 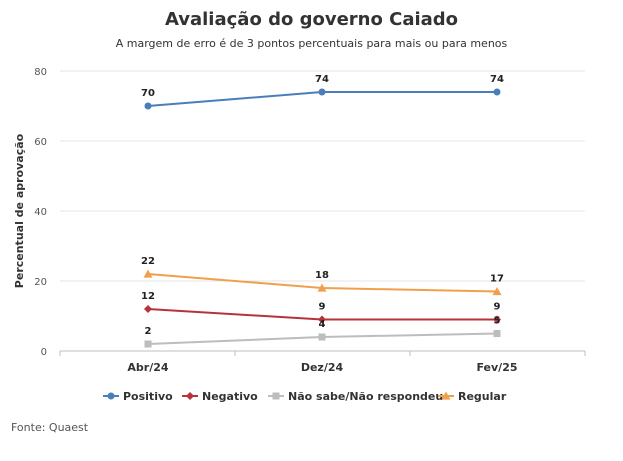 What do you see at coordinates (148, 331) in the screenshot?
I see `data-label: 2` at bounding box center [148, 331].